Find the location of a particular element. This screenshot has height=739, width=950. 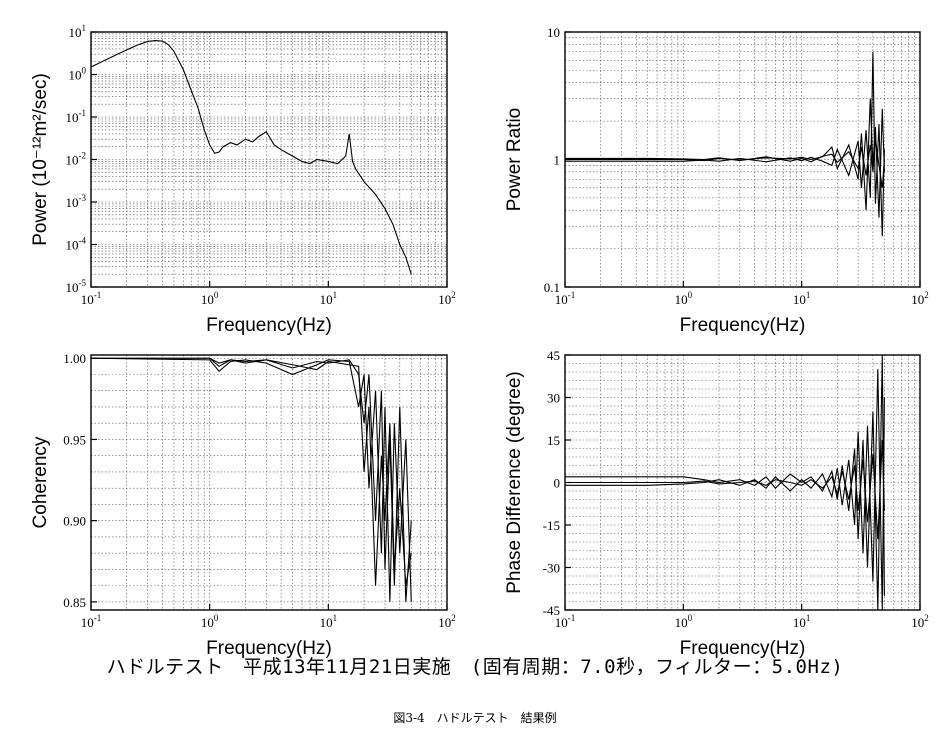

y-tick-label: 1 is located at coordinates (557, 160).